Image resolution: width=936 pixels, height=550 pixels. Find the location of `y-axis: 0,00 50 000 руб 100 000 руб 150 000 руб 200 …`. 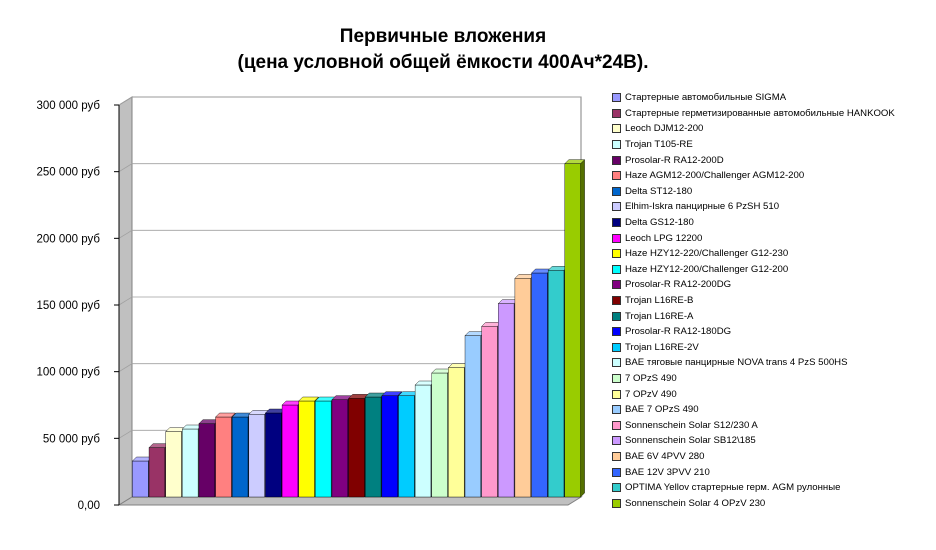

y-axis: 0,00 50 000 руб 100 000 руб 150 000 руб 200 … is located at coordinates (78, 306).